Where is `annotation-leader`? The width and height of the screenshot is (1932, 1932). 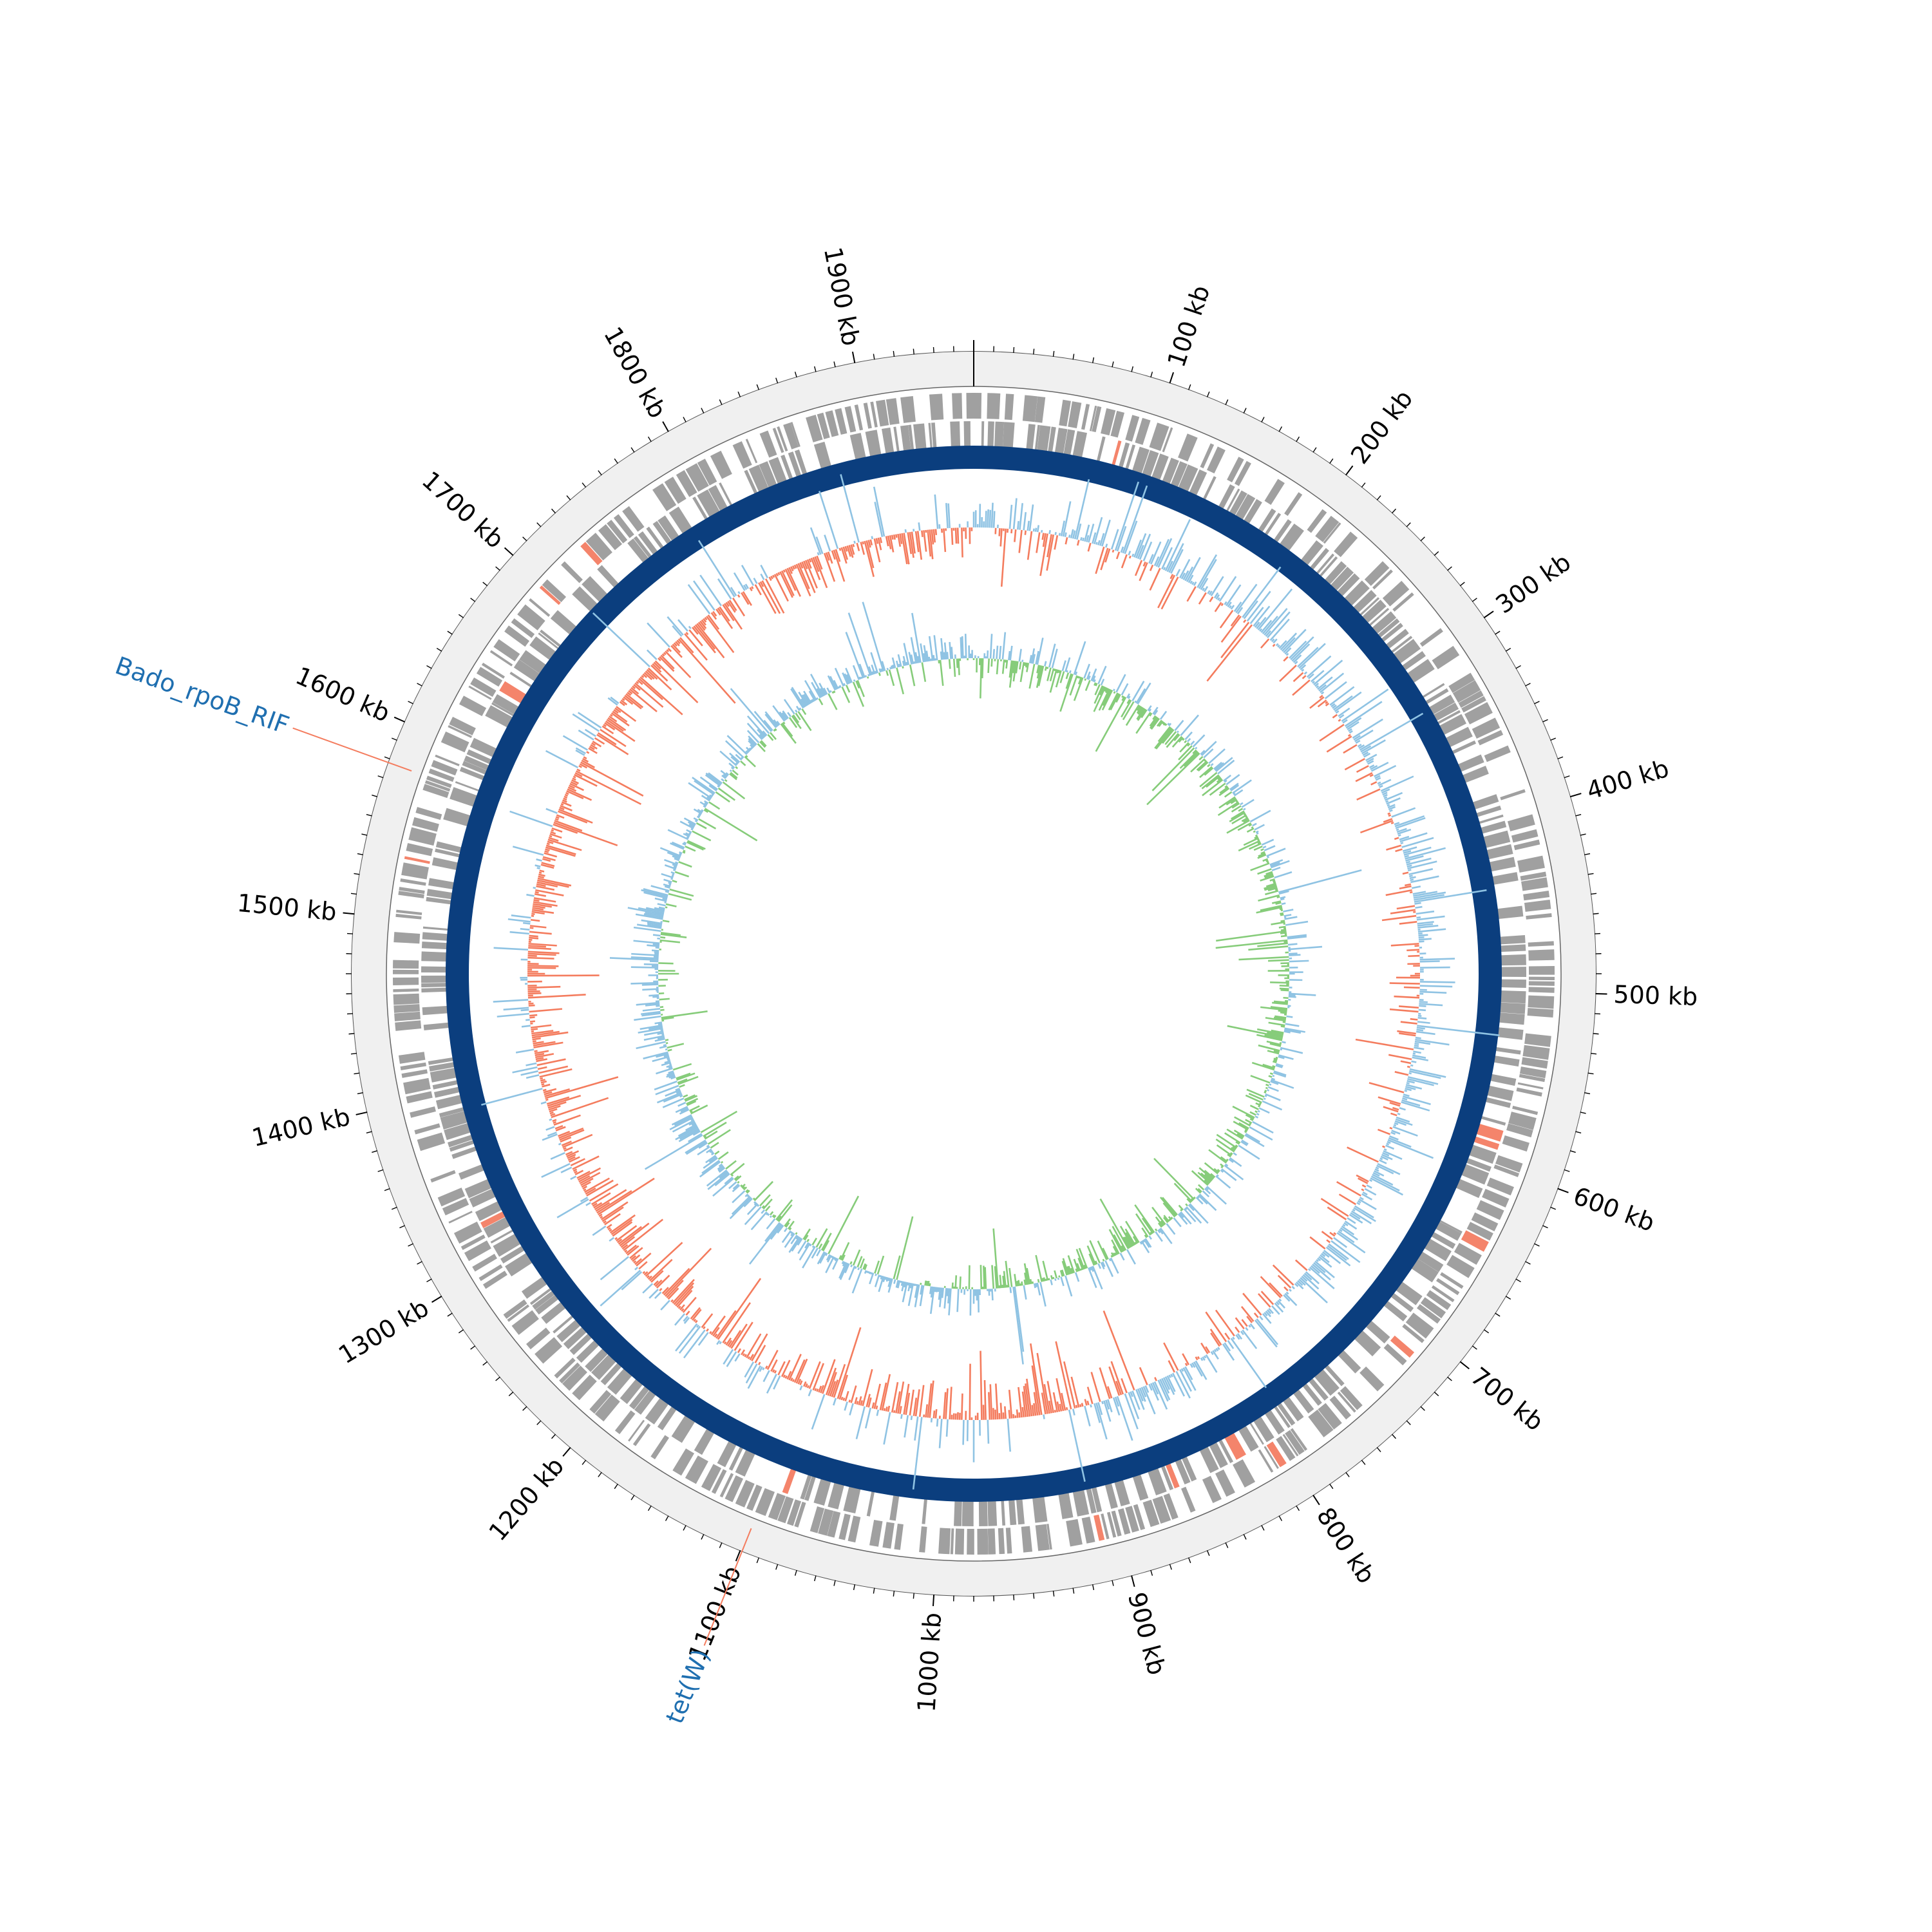
annotation-leader is located at coordinates (352, 749).